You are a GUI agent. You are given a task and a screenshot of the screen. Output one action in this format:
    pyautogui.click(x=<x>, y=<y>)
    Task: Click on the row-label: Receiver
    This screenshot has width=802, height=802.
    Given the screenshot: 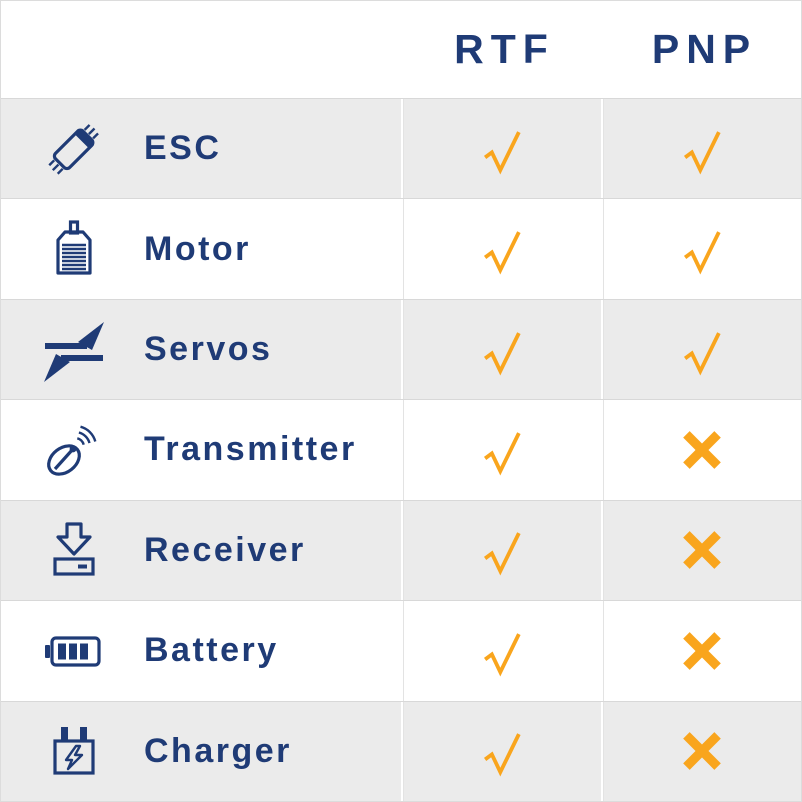 What is the action you would take?
    pyautogui.click(x=225, y=549)
    